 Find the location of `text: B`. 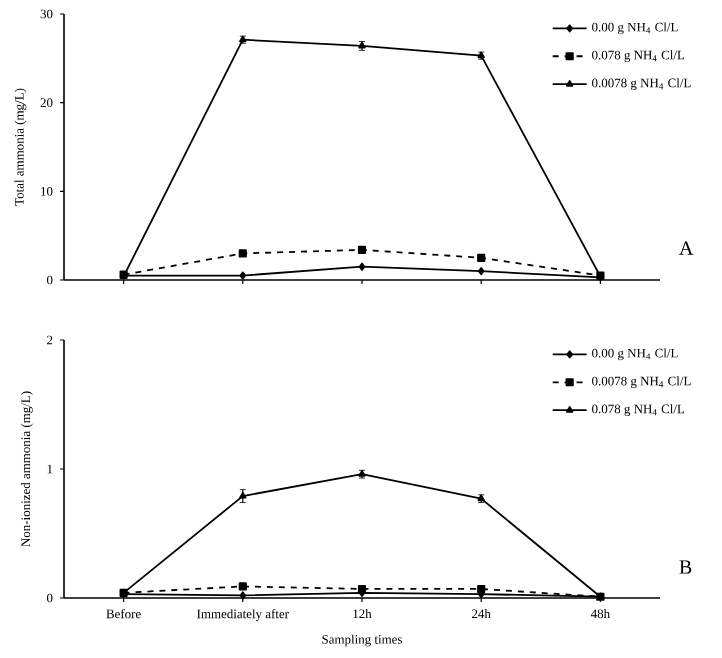

text: B is located at coordinates (685, 567).